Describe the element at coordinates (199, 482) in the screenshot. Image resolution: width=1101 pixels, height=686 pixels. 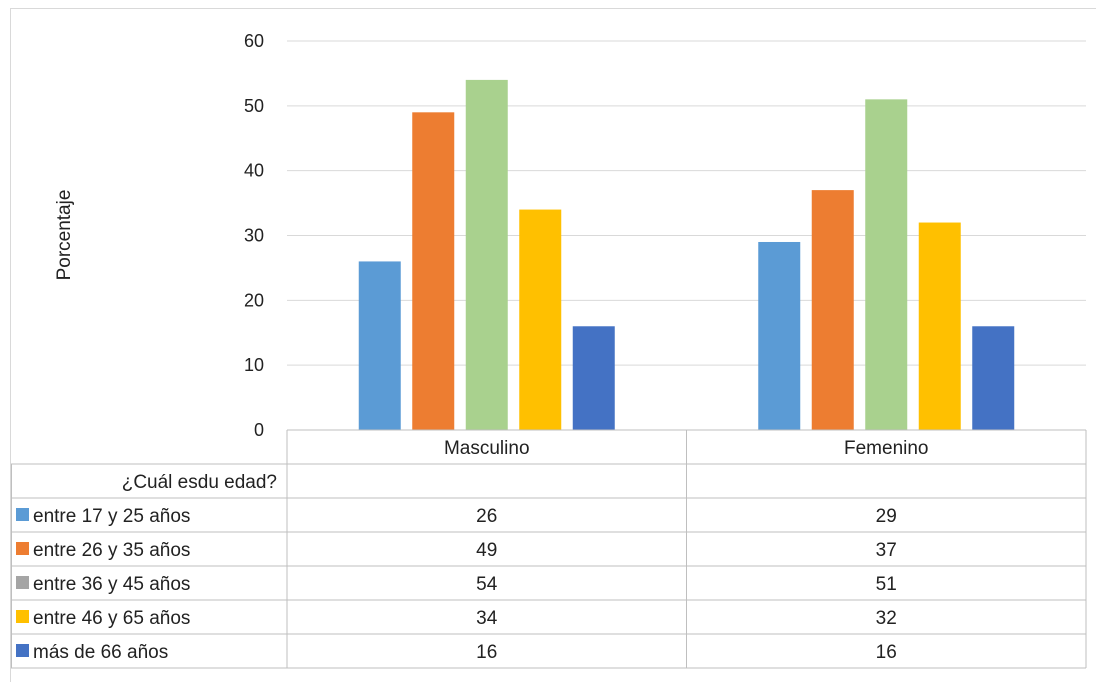
I see `table-header: ¿Cuál esdu edad?` at that location.